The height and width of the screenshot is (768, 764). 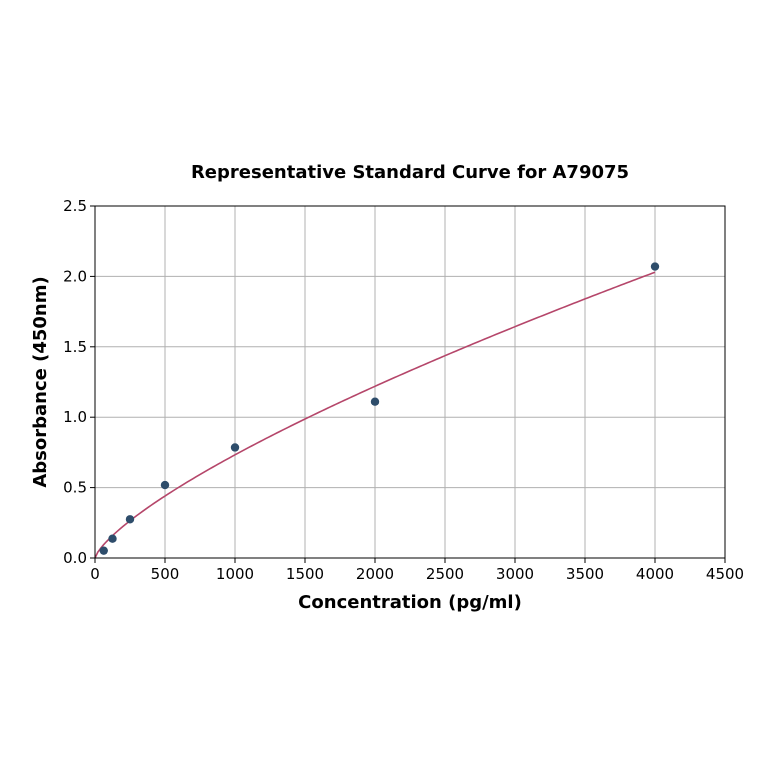 I want to click on x-tick-label: 500, so click(x=165, y=574).